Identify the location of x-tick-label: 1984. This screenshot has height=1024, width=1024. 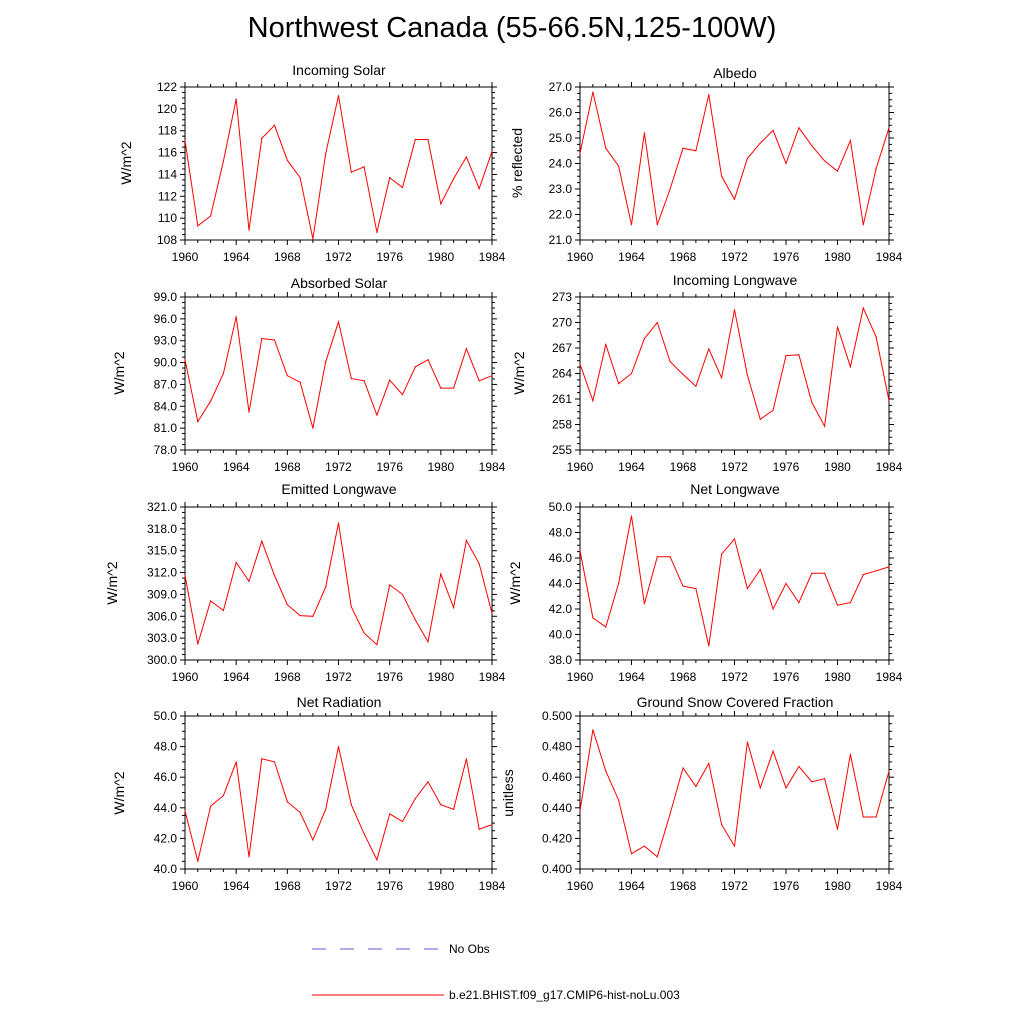
(889, 677).